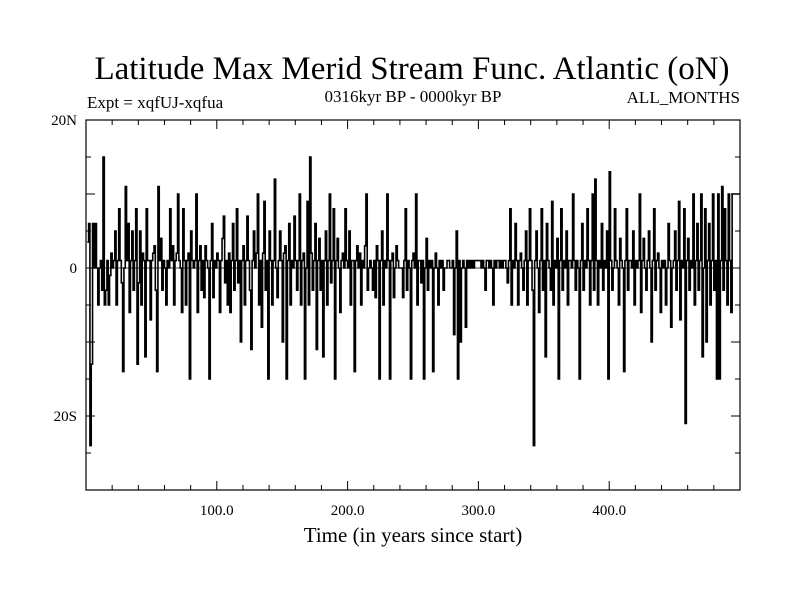 The width and height of the screenshot is (800, 600). Describe the element at coordinates (479, 511) in the screenshot. I see `x-tick-label: 300.0` at that location.